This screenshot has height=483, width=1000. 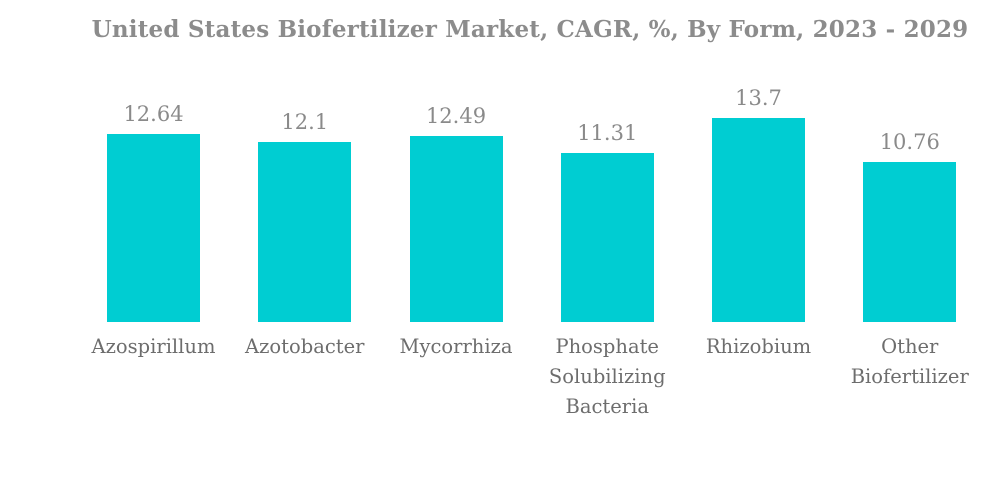 I want to click on category-label: Other Biofertilizer, so click(x=909, y=361).